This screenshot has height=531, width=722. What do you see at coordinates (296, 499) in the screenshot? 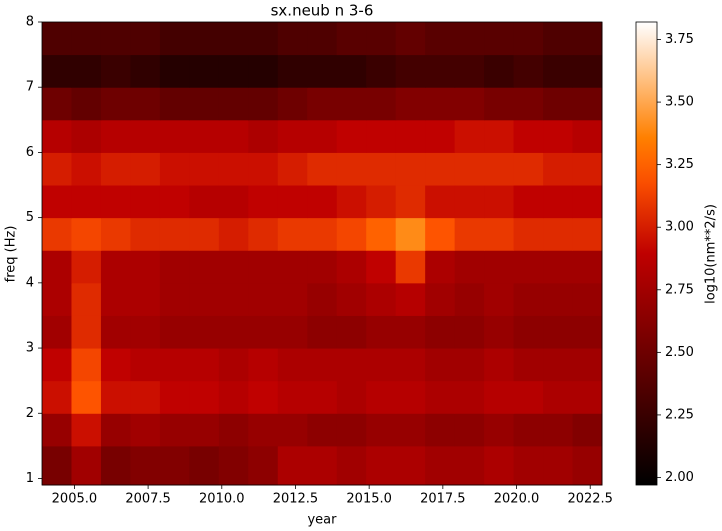
I see `x-tick-label: 2012.5` at bounding box center [296, 499].